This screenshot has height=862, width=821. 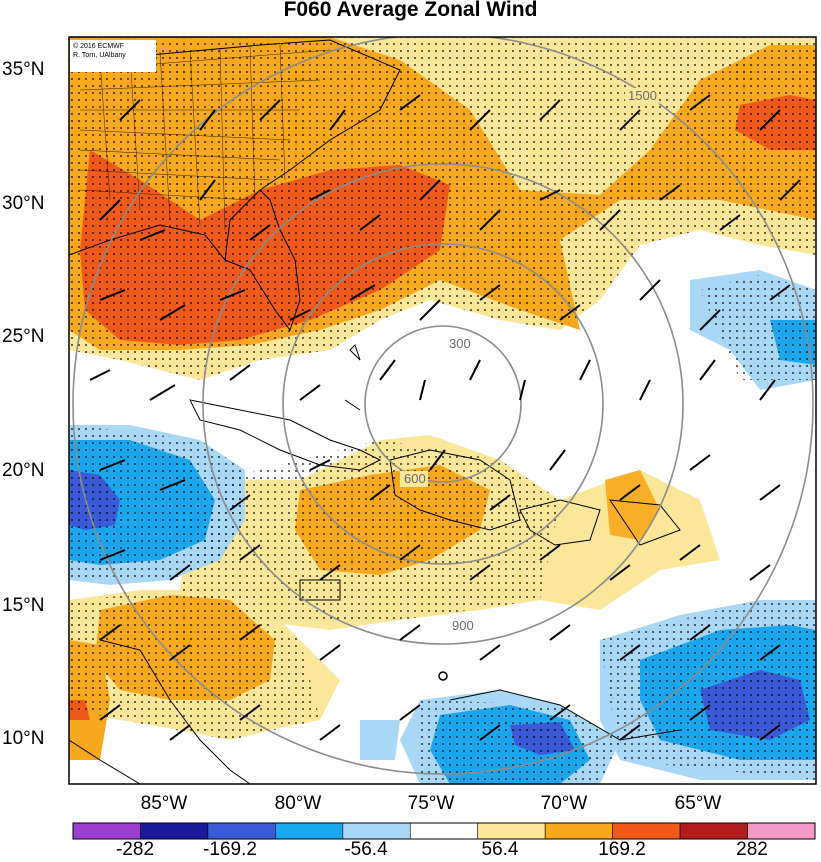 I want to click on credit-line-2: R. Torn, UAlbany, so click(x=99, y=55).